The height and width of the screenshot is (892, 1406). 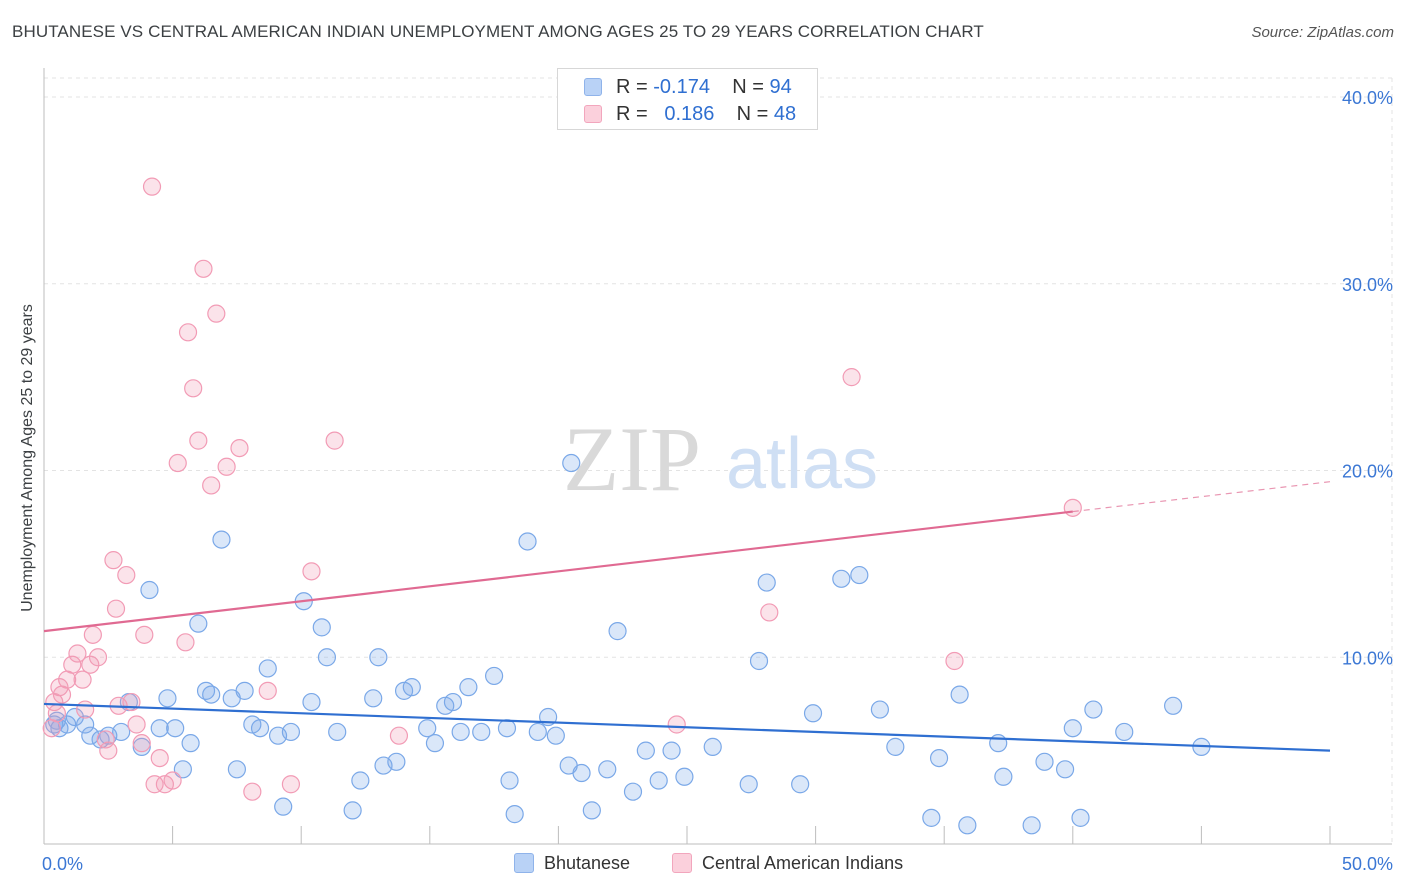 What do you see at coordinates (1367, 98) in the screenshot?
I see `y-tick-label: 40.0%` at bounding box center [1367, 98].